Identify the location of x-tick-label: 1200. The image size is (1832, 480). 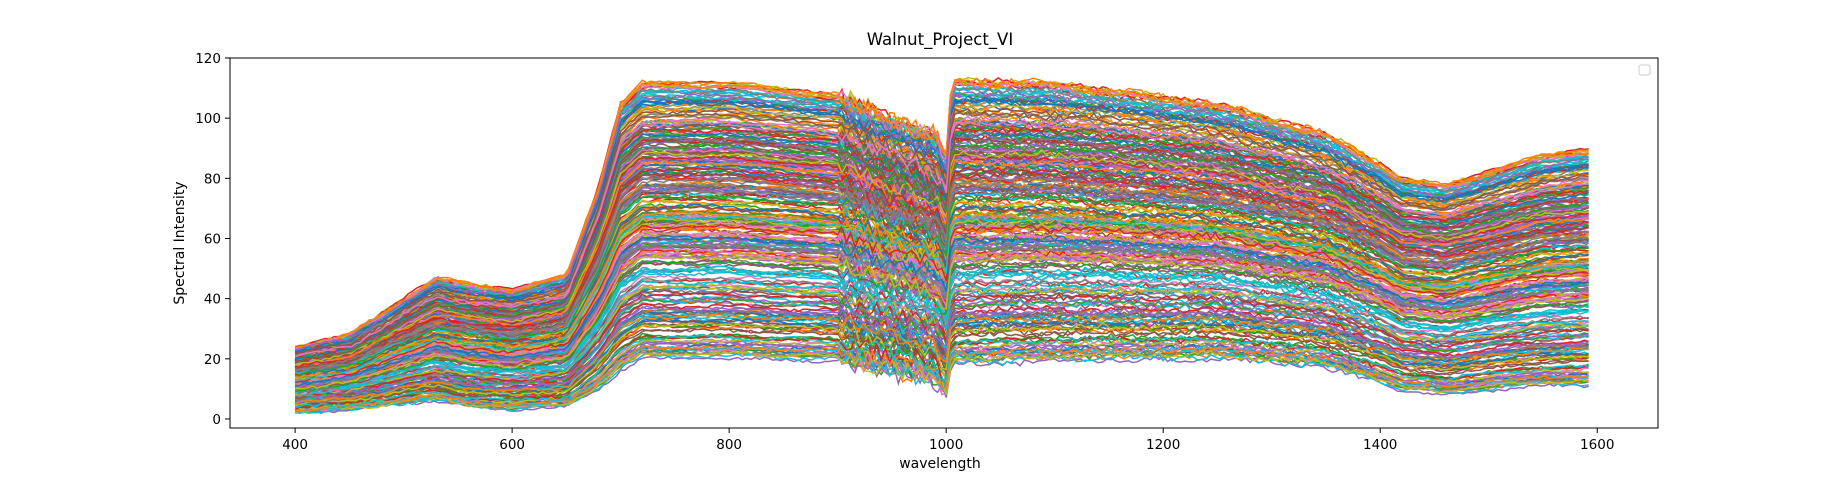
(1163, 445).